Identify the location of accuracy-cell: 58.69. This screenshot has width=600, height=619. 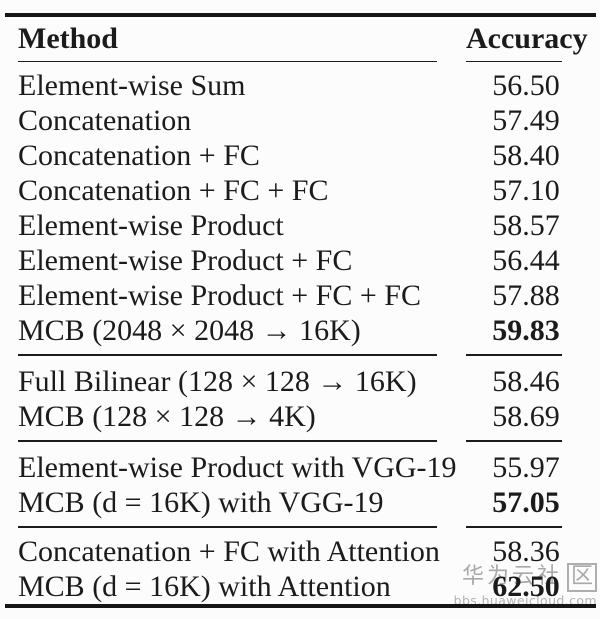
(526, 416).